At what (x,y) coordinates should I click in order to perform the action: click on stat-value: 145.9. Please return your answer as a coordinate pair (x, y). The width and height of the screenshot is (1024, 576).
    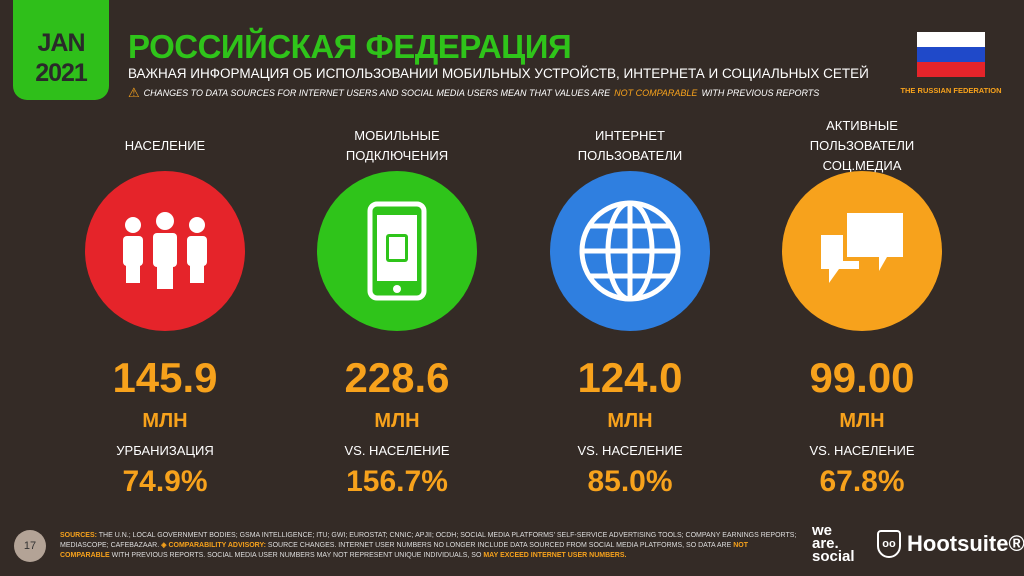
    Looking at the image, I should click on (165, 377).